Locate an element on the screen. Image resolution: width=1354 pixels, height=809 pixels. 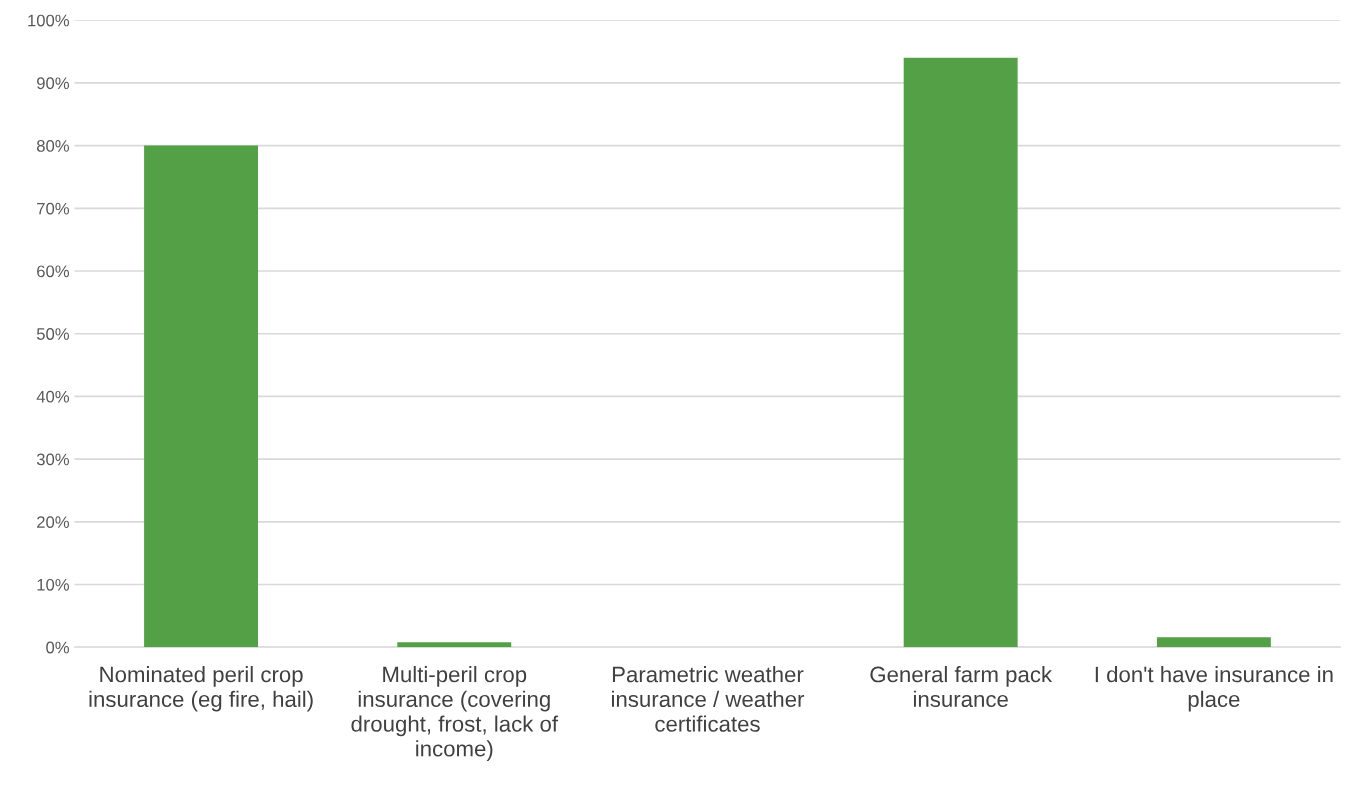
y-tick-label: 50% is located at coordinates (53, 334).